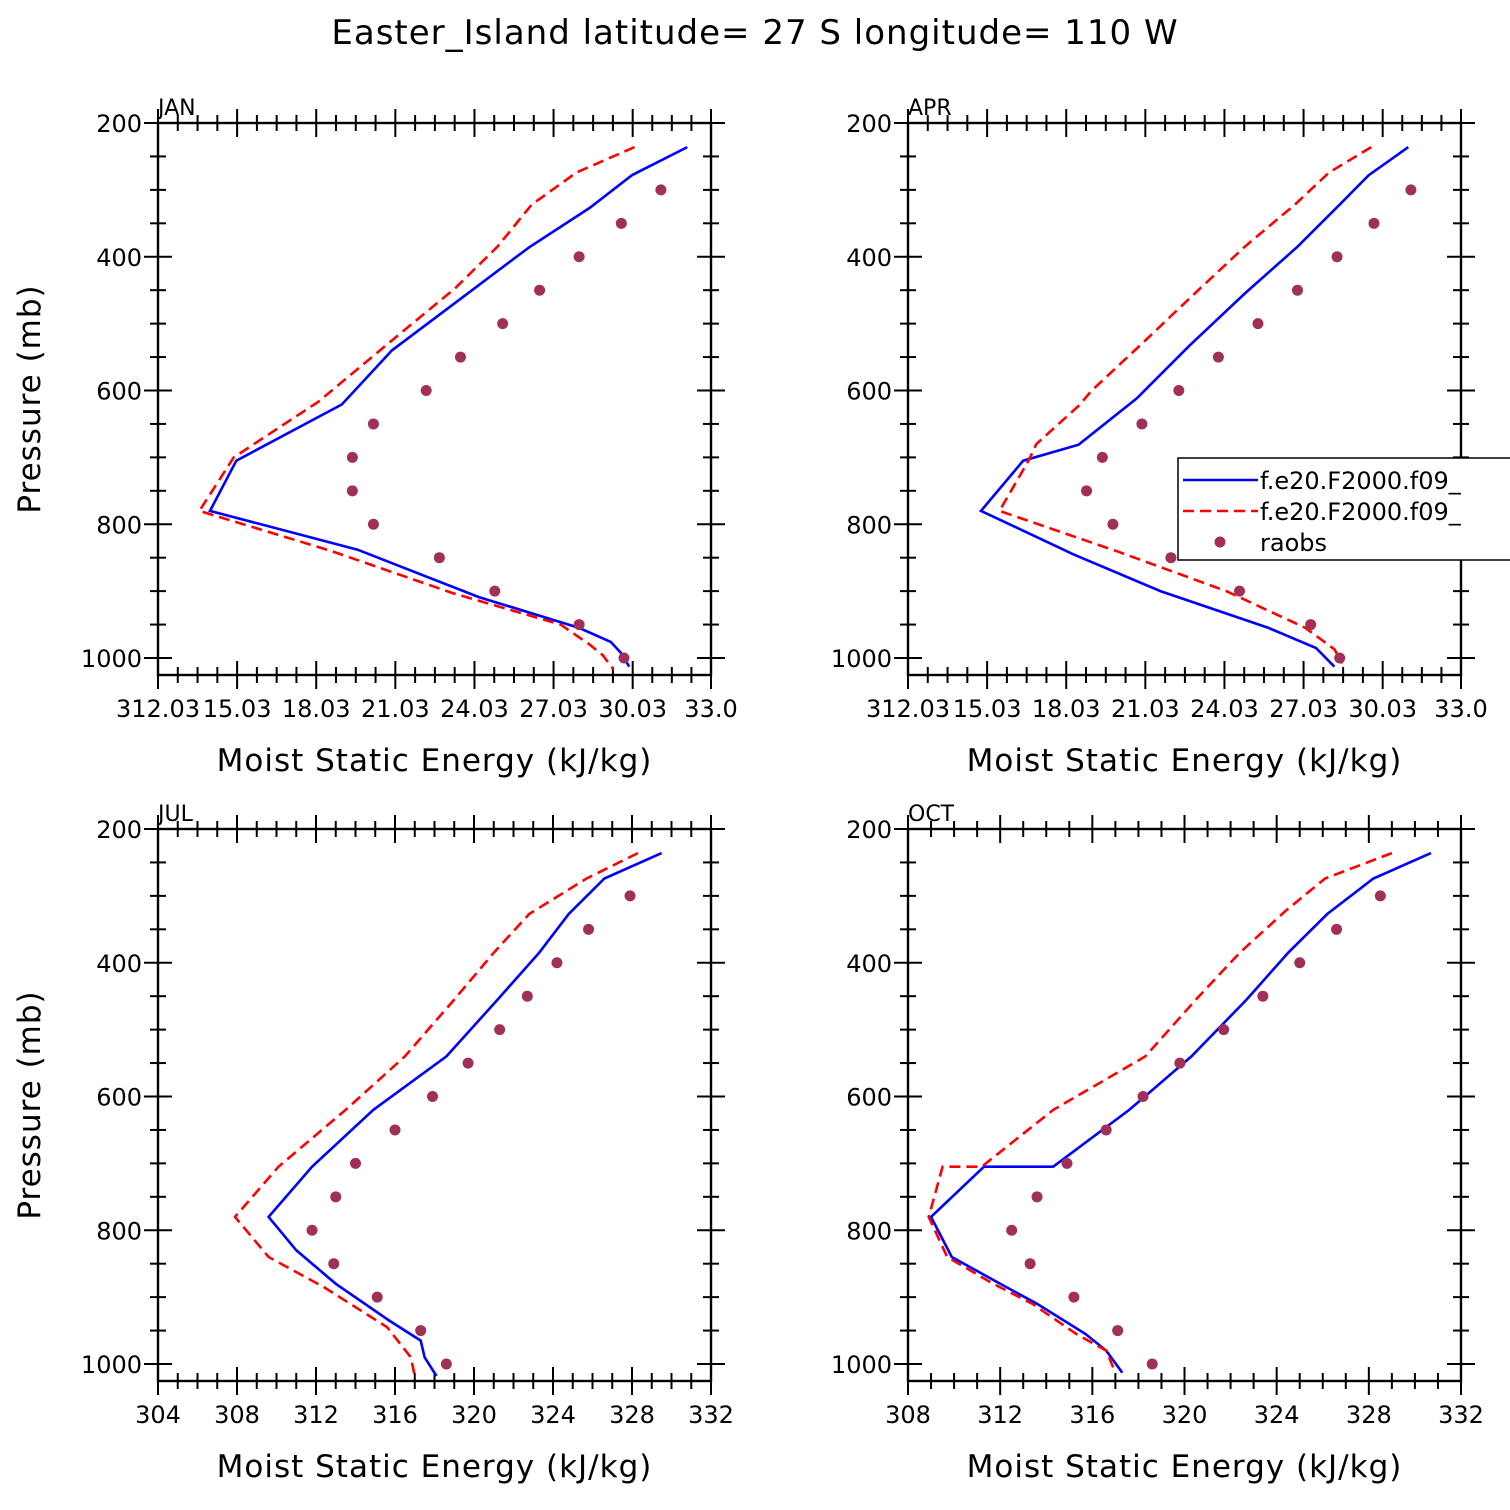 The height and width of the screenshot is (1510, 1510). Describe the element at coordinates (710, 709) in the screenshot. I see `x-tick-label: 33.0` at that location.